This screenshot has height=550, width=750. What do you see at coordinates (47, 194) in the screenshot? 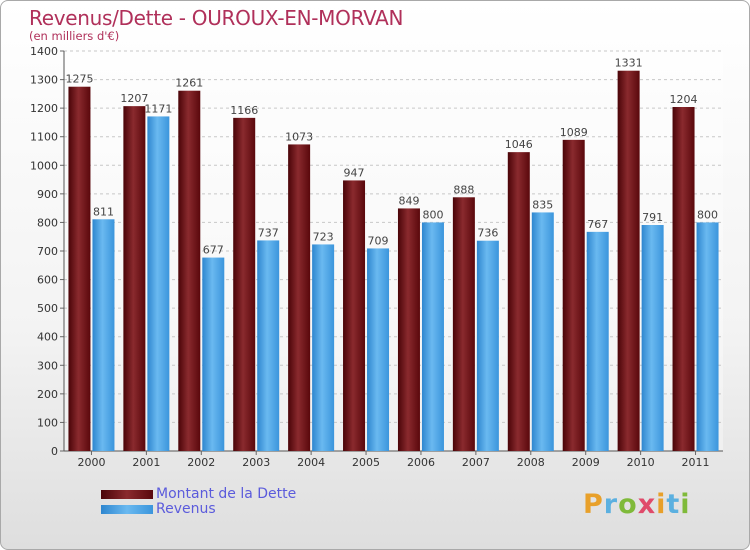
I see `y-tick-label: 900` at bounding box center [47, 194].